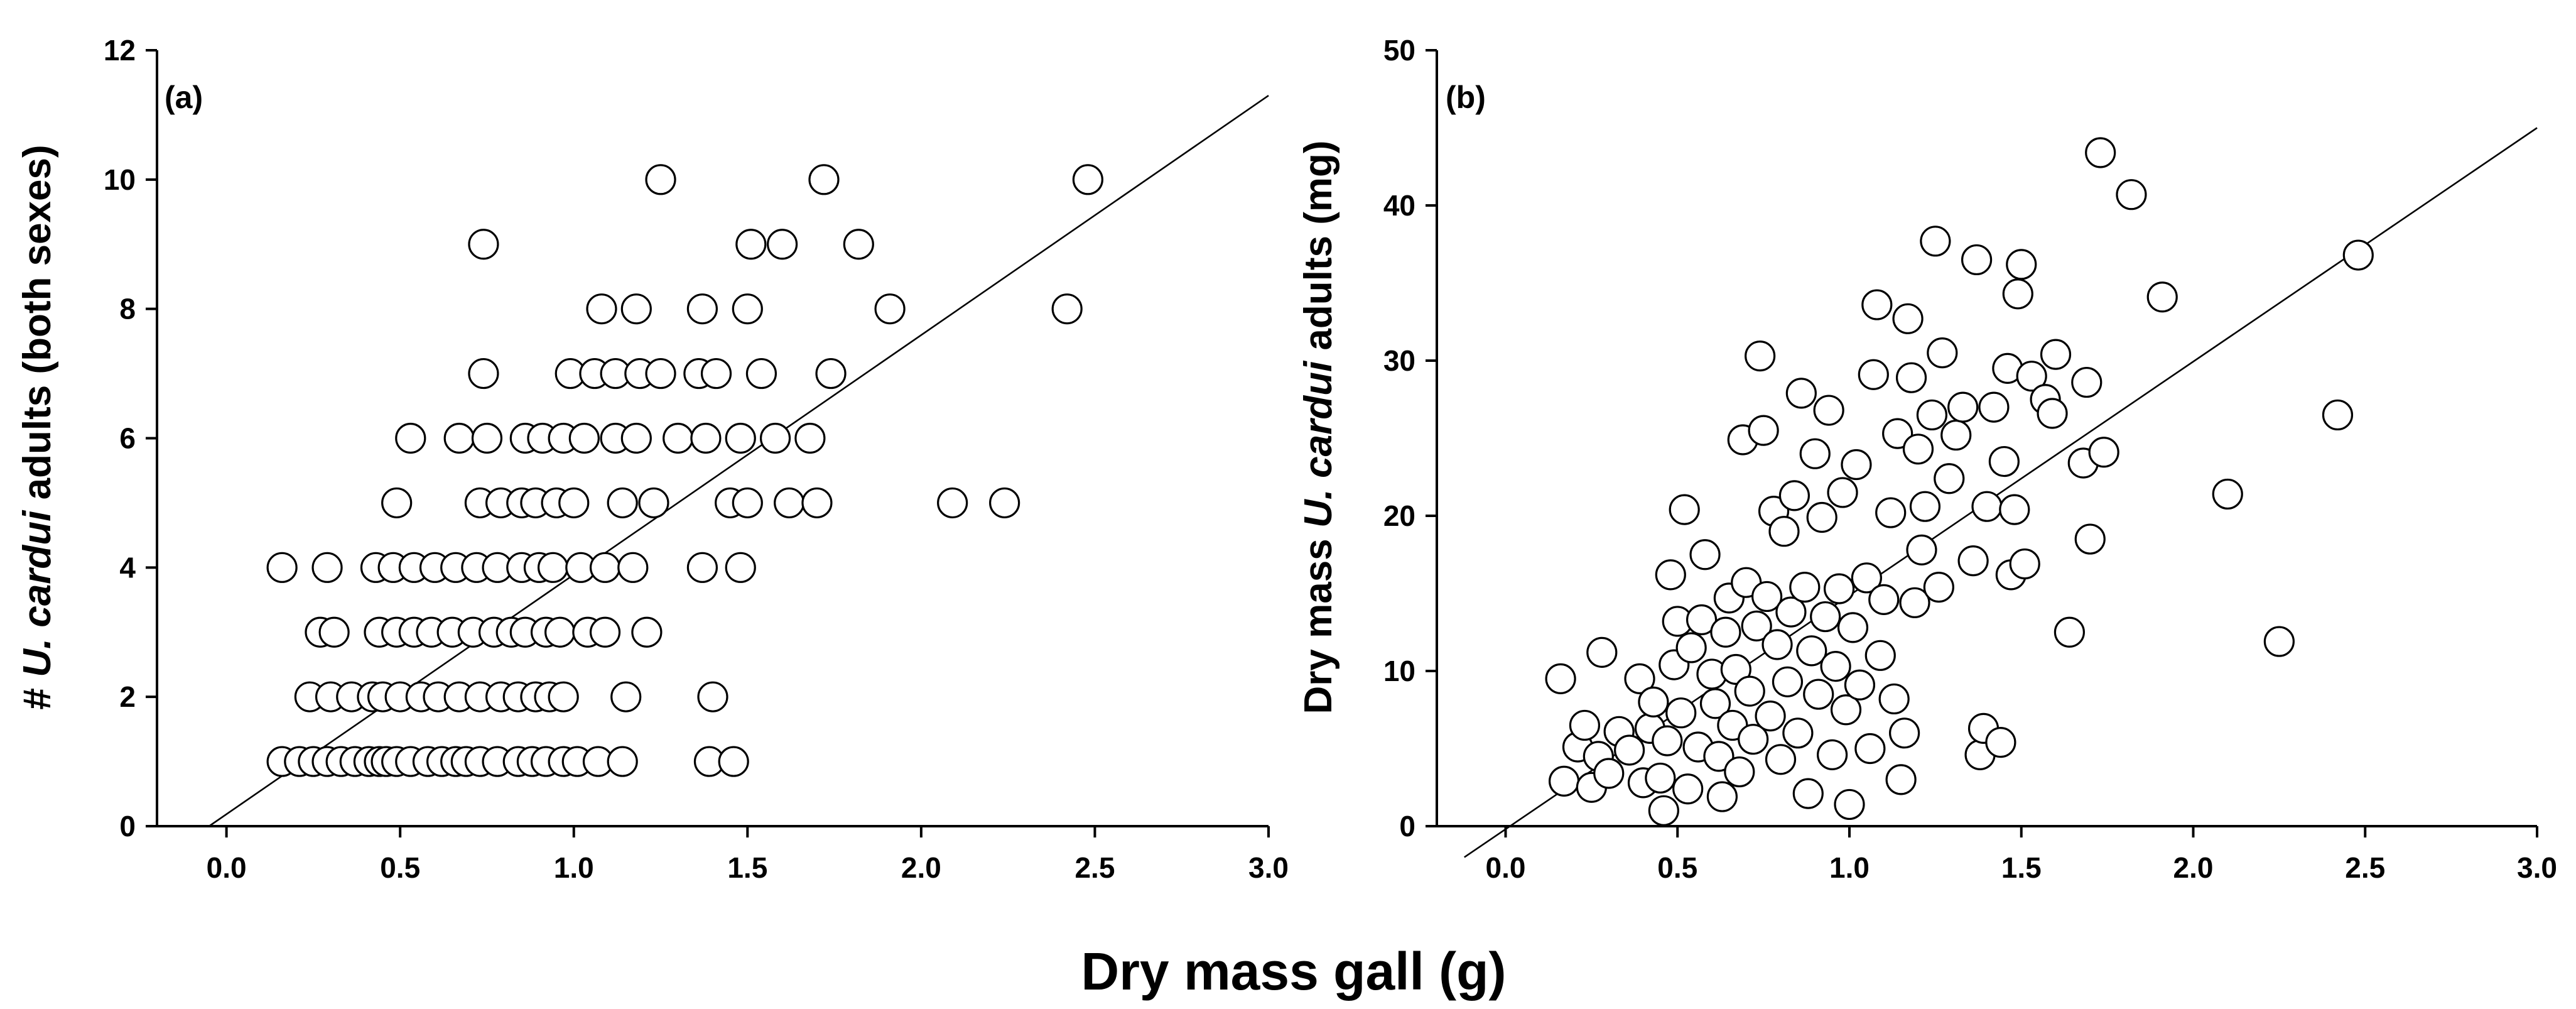 This screenshot has height=1009, width=2576. I want to click on x-tick-label-b: 0.0, so click(1506, 867).